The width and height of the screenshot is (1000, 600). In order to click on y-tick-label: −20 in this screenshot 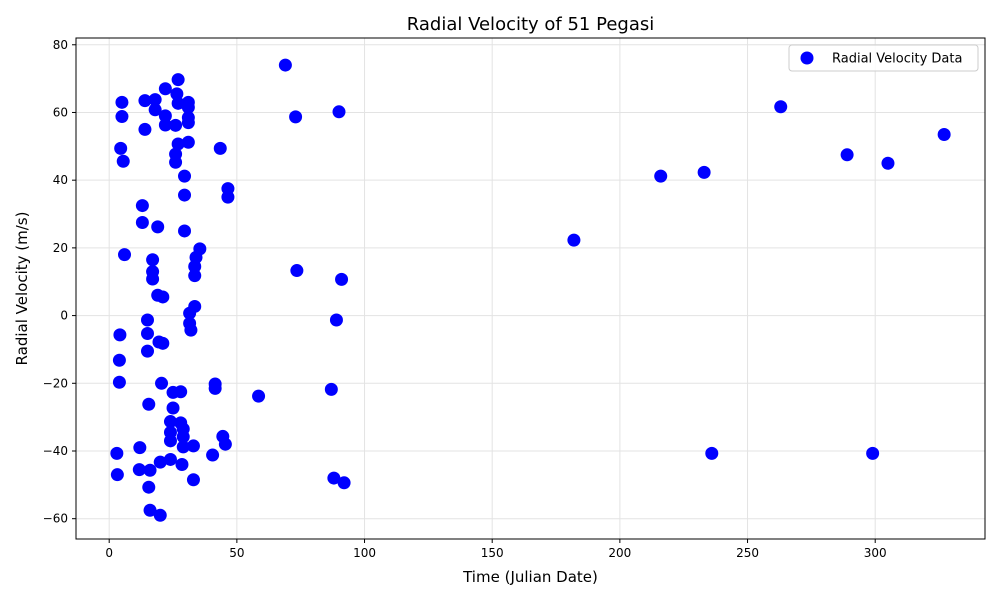, I will do `click(55, 383)`.